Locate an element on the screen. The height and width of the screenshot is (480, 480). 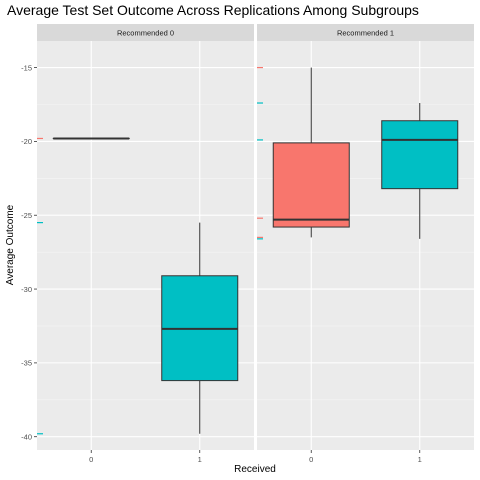
facet-strip-label: Recommended 1 is located at coordinates (365, 33).